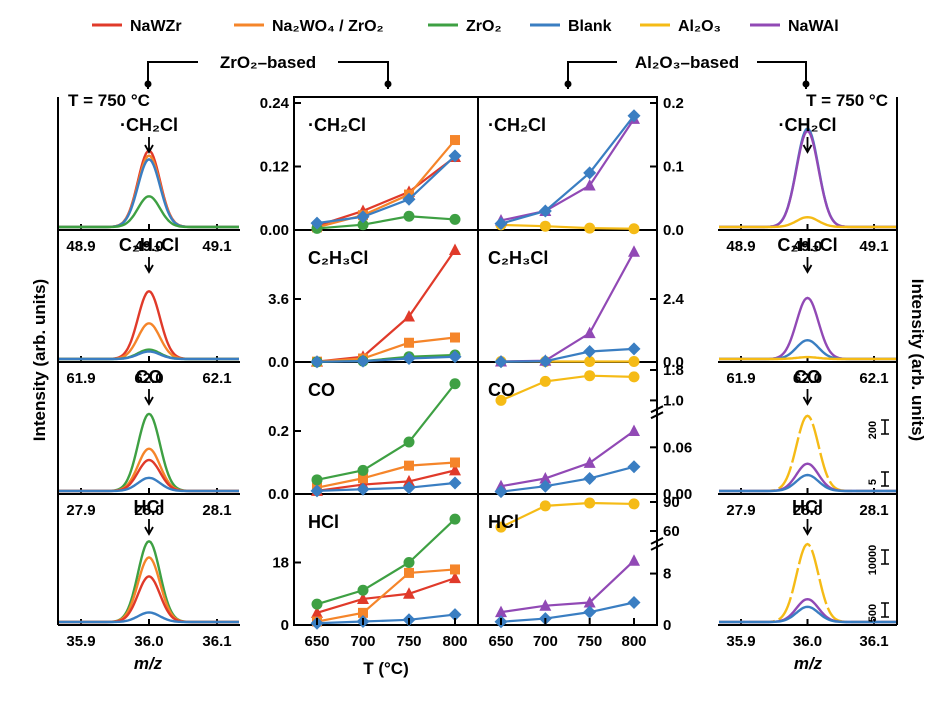  What do you see at coordinates (156, 26) in the screenshot?
I see `legend-label-0: NaWZr` at bounding box center [156, 26].